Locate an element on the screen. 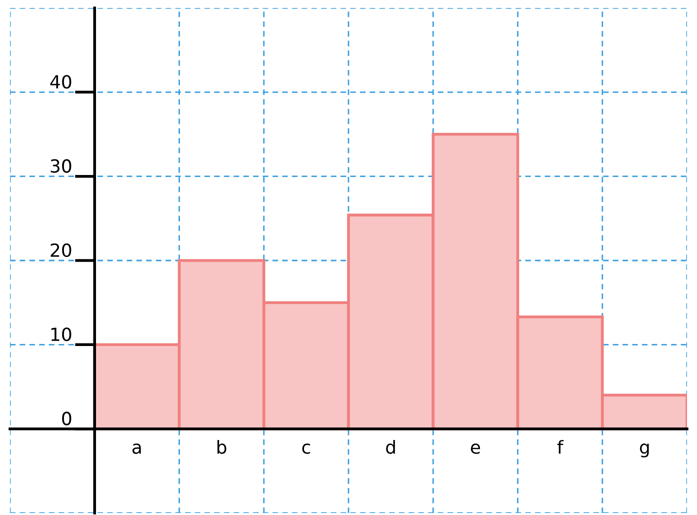  x-tick-label: d is located at coordinates (390, 447).